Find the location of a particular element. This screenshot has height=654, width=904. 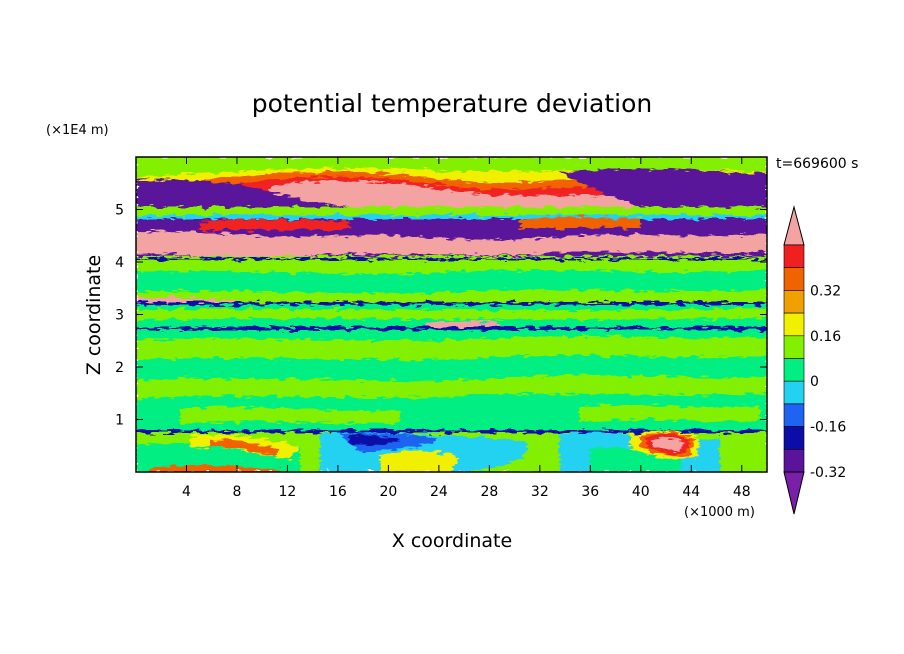

x-tick-label: 48 is located at coordinates (742, 492).